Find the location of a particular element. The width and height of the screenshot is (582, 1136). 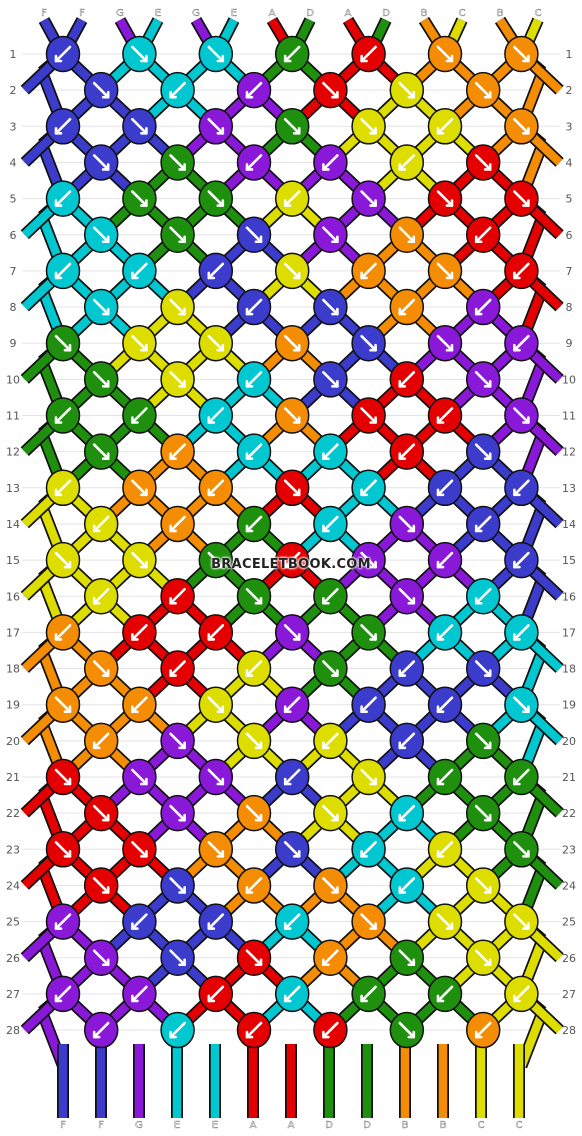

top-string-label: E is located at coordinates (234, 13).